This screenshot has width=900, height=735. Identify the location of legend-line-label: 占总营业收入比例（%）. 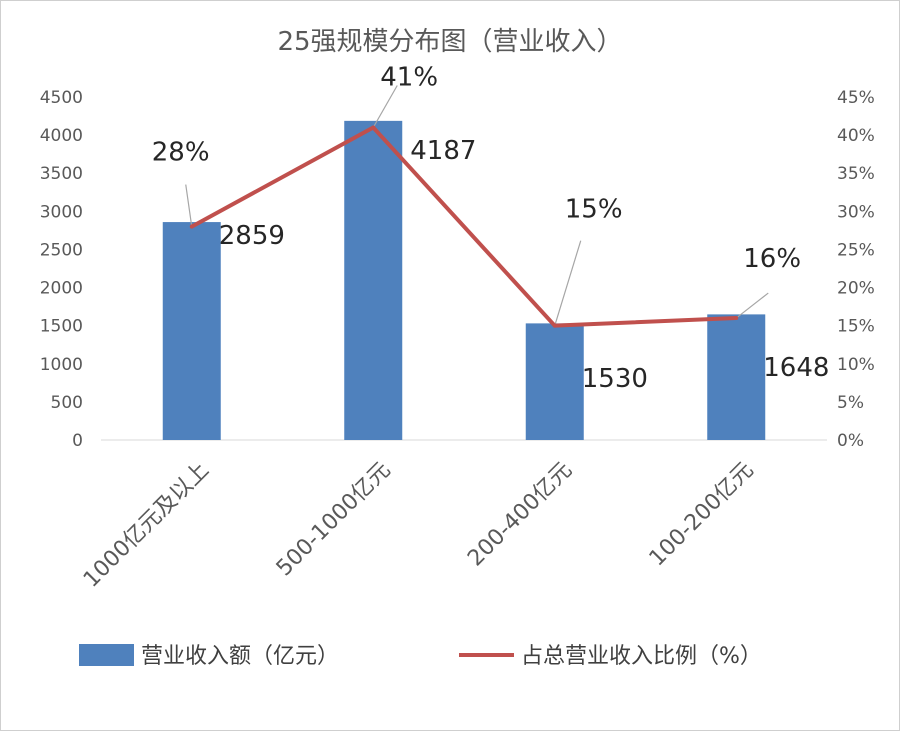
(641, 656).